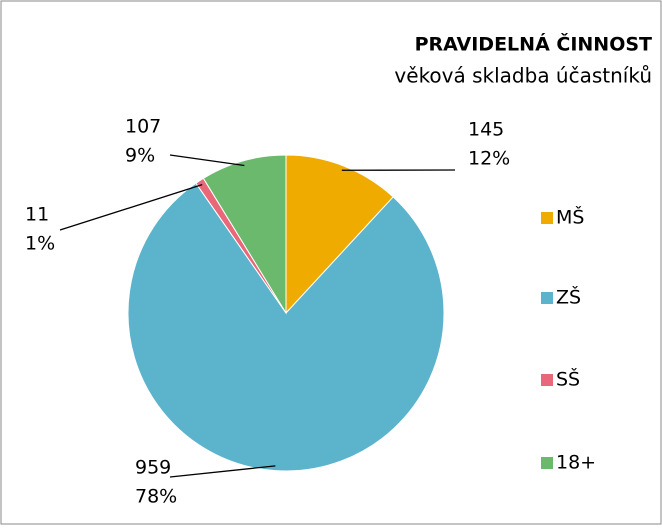 This screenshot has height=529, width=662. Describe the element at coordinates (568, 297) in the screenshot. I see `legend-label: ZŠ` at that location.